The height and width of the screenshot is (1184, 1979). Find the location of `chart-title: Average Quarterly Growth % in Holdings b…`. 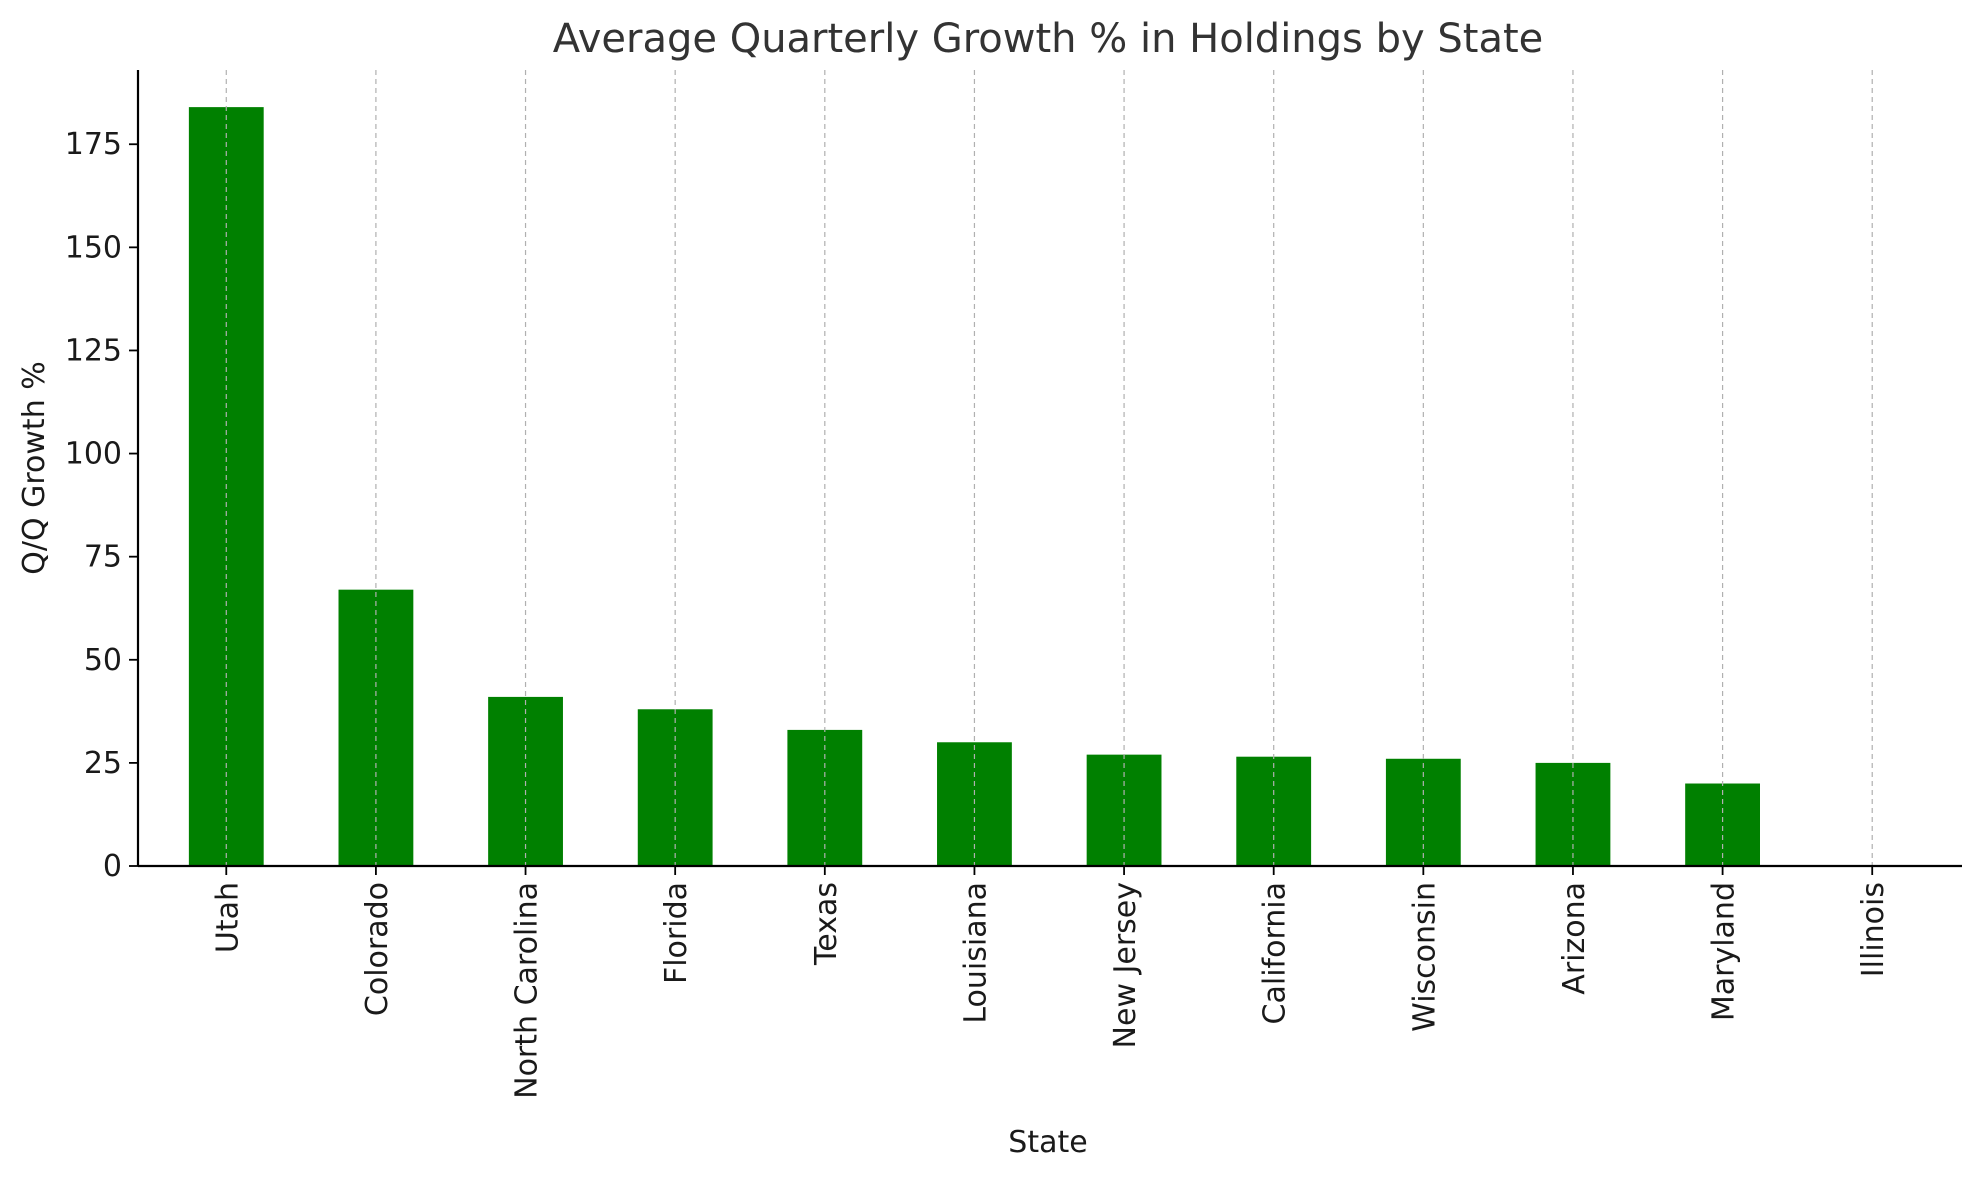

chart-title: Average Quarterly Growth % in Holdings b… is located at coordinates (1048, 39).